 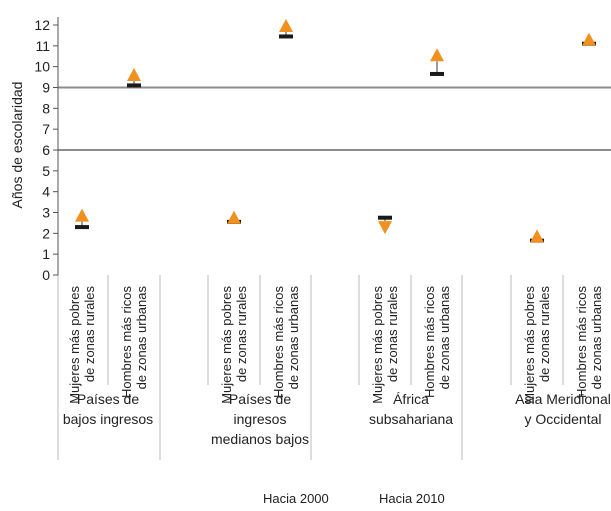 What do you see at coordinates (46, 254) in the screenshot?
I see `y-tick-label: 1` at bounding box center [46, 254].